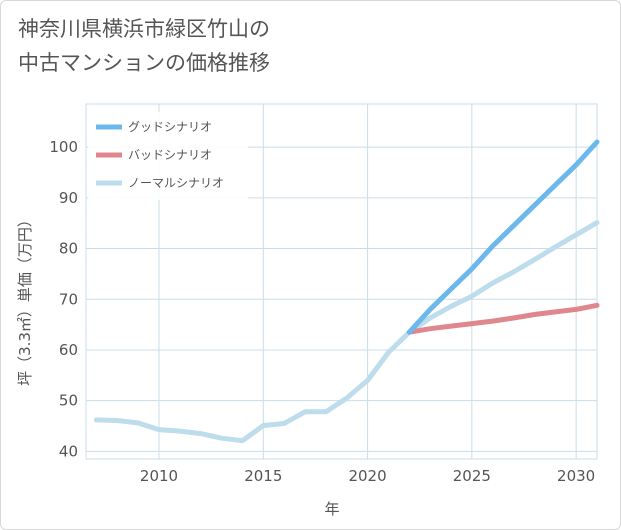  I want to click on y-tick-label-40: 40, so click(68, 451).